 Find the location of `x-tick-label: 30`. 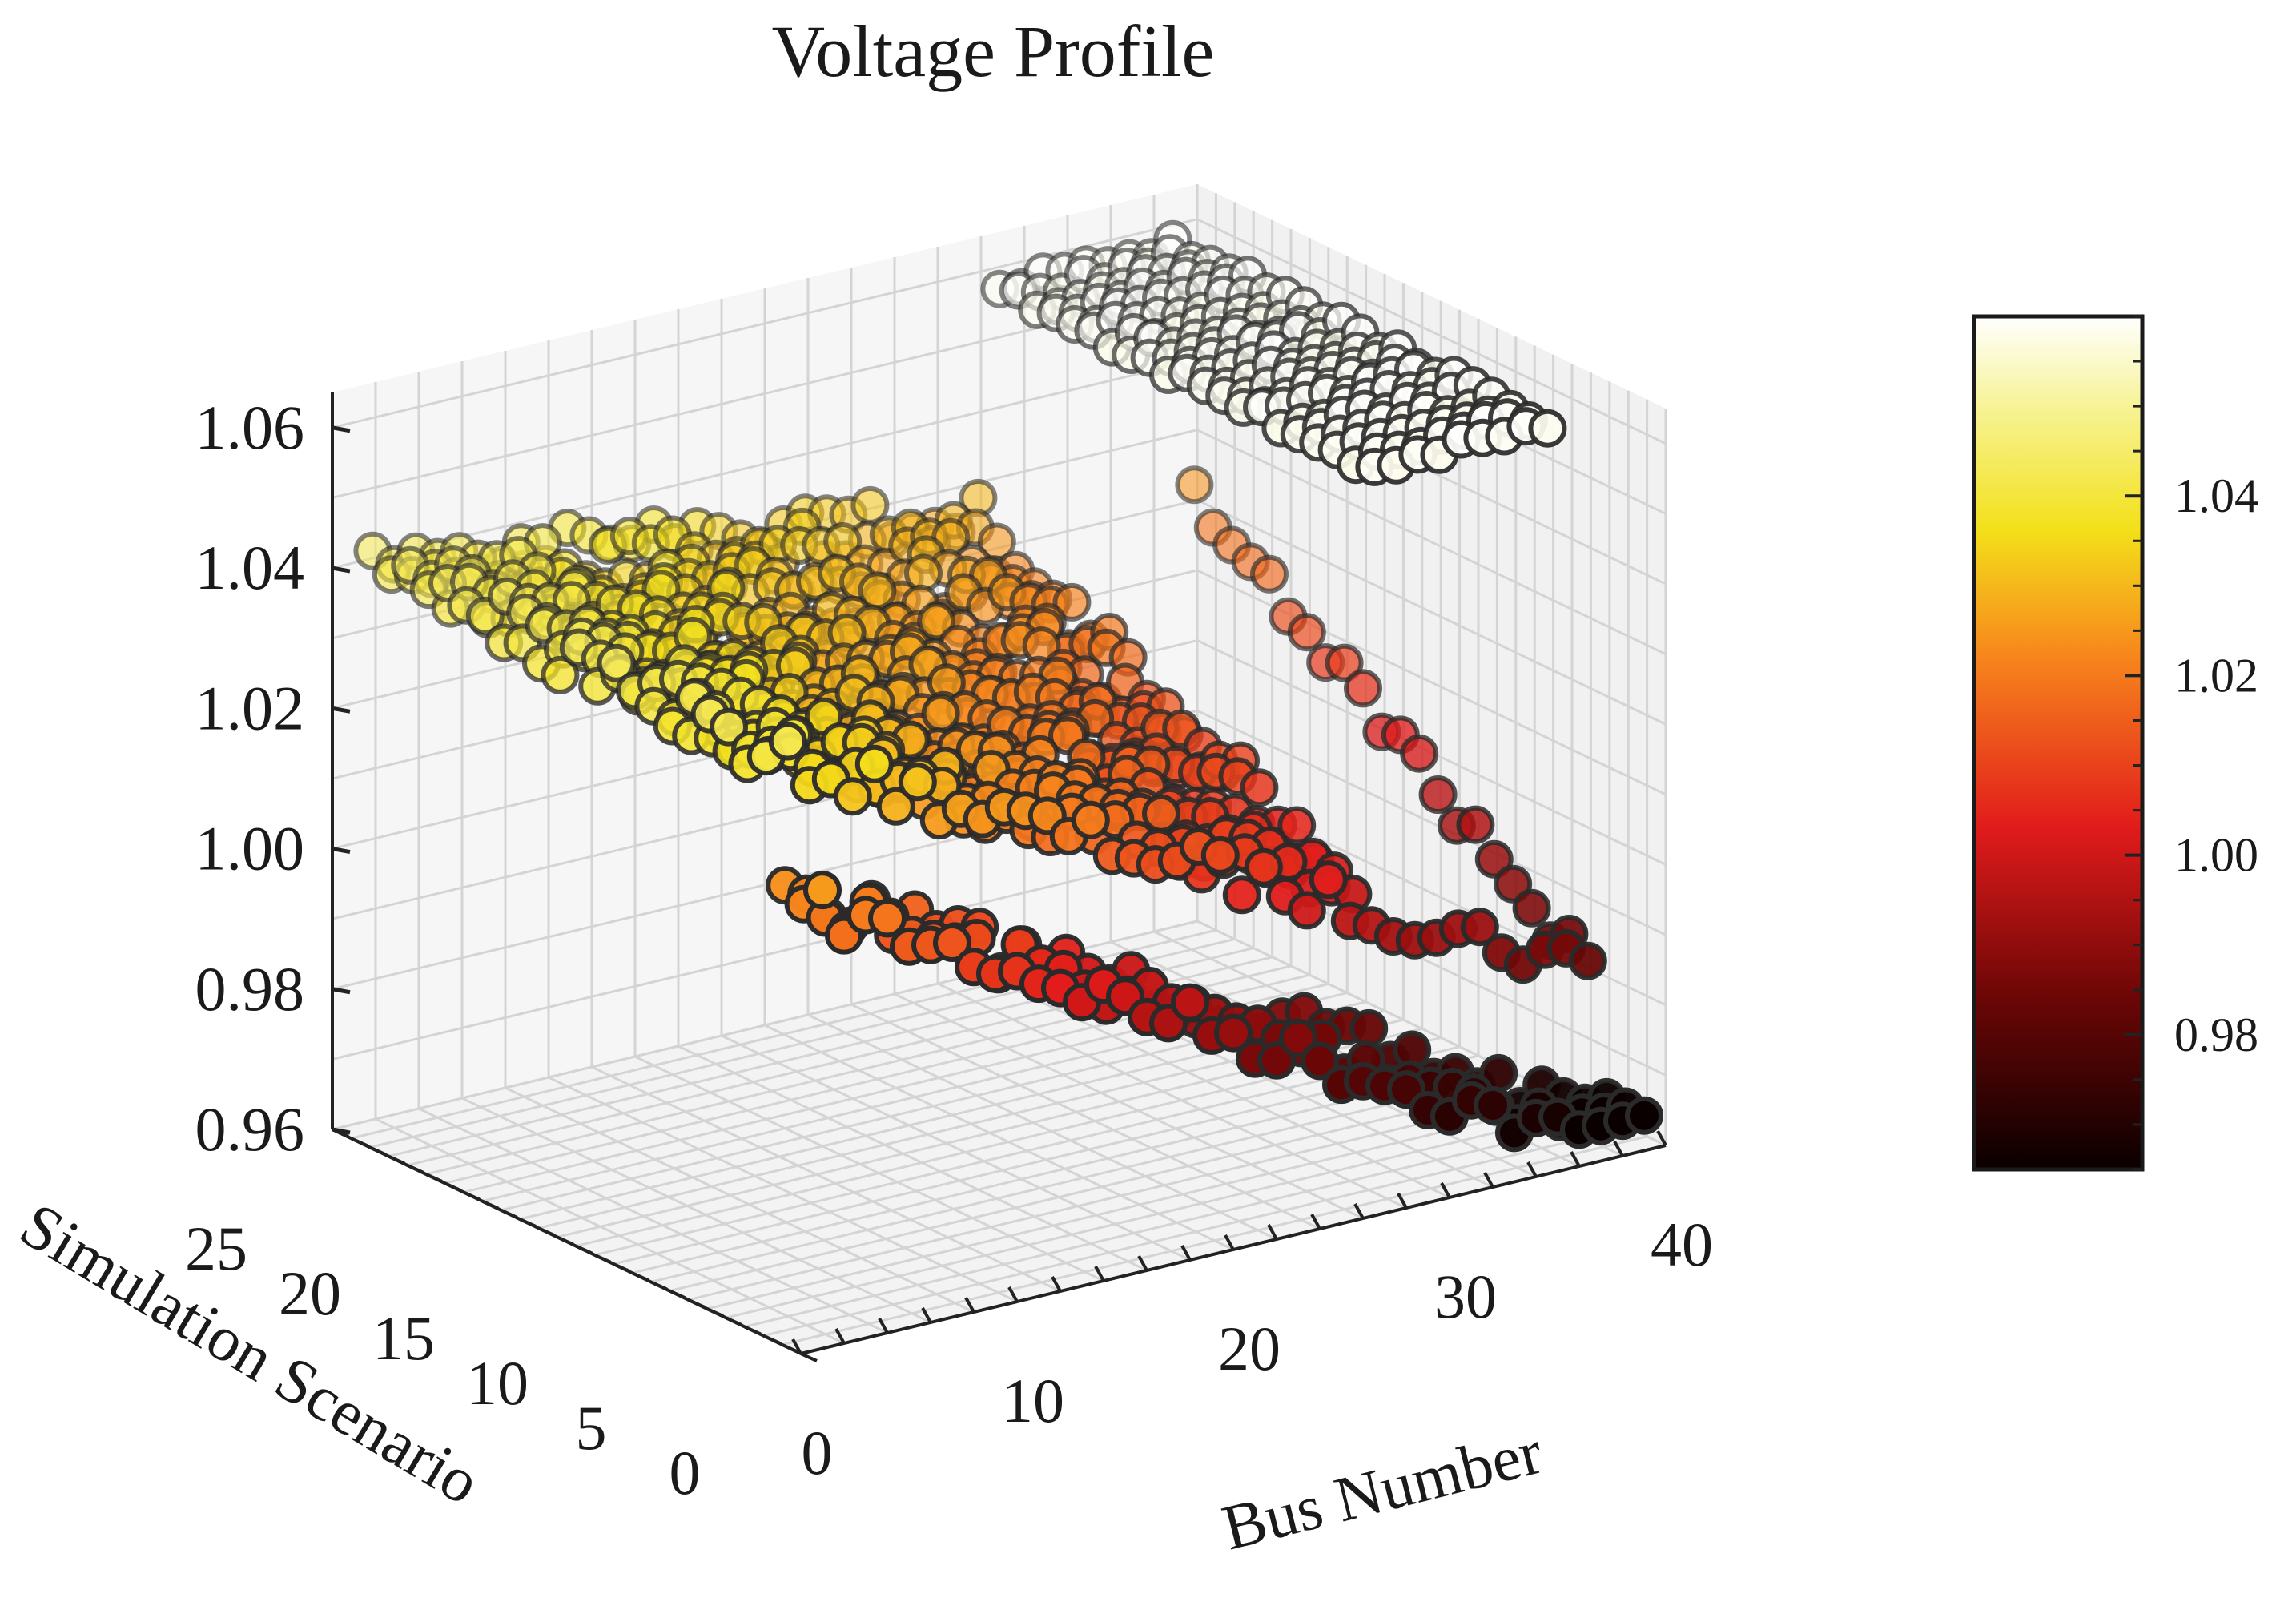

x-tick-label: 30 is located at coordinates (1465, 1297).